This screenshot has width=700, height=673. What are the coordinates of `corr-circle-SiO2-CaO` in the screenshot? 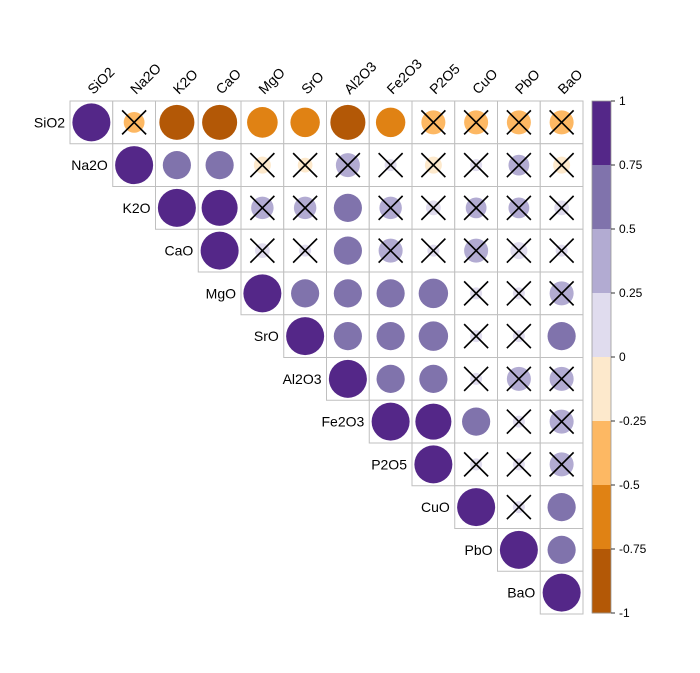 It's located at (220, 122).